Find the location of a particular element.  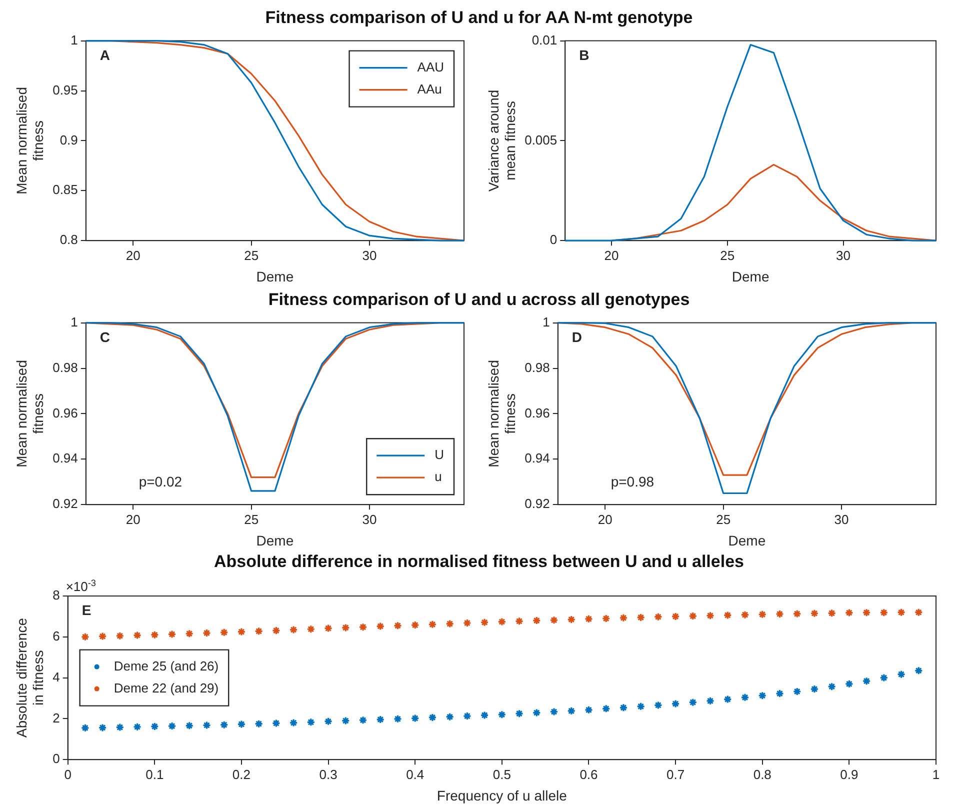

x-tick-label: 0.4 is located at coordinates (415, 774).